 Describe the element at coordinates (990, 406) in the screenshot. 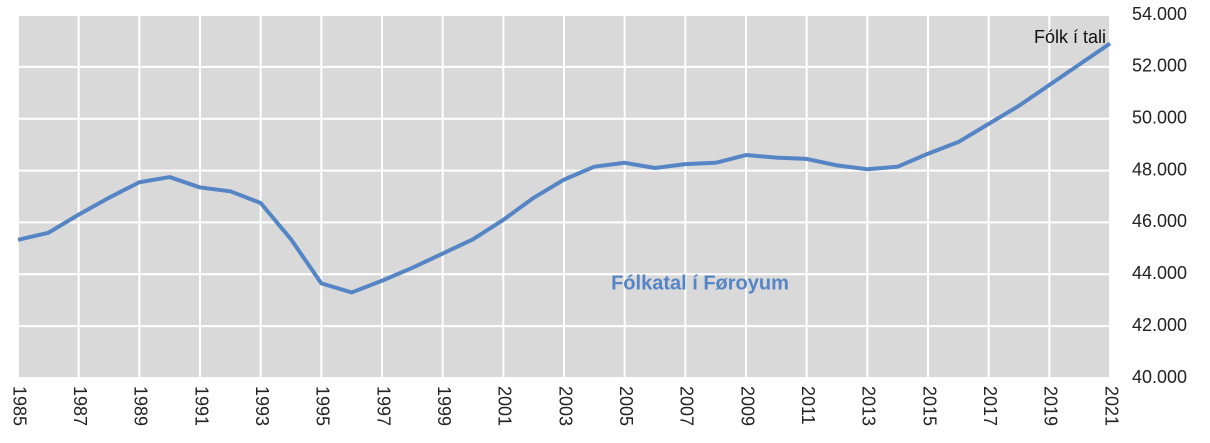

I see `x-tick-label: 2017` at that location.